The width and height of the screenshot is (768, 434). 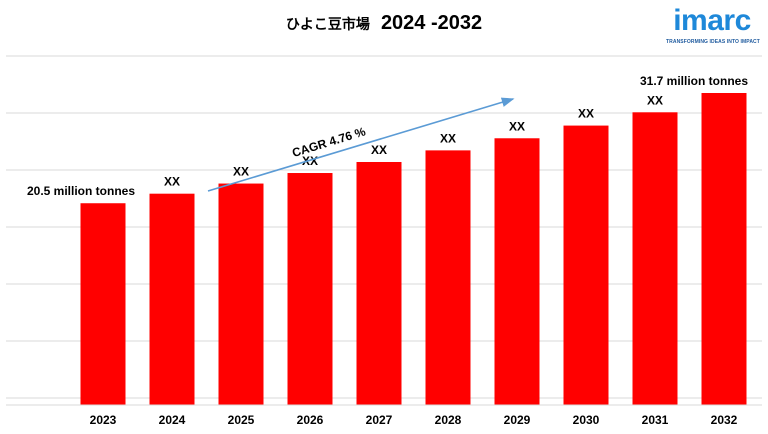 I want to click on bar-2027, so click(x=379, y=283).